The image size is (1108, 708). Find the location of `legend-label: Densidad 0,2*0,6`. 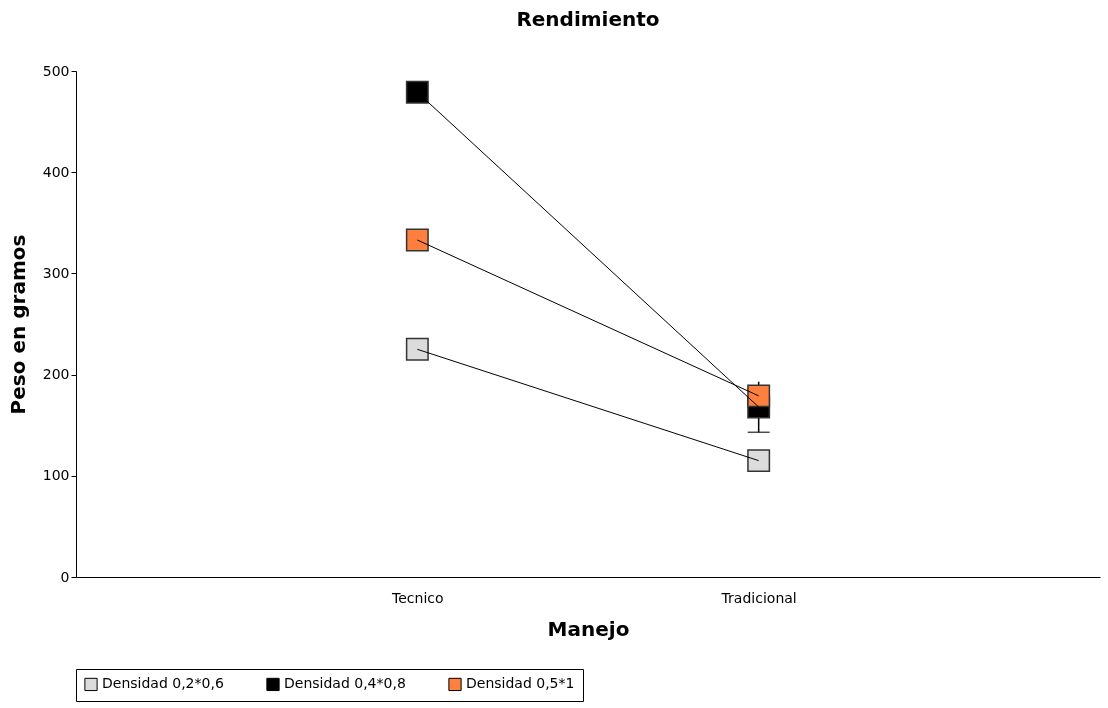

legend-label: Densidad 0,2*0,6 is located at coordinates (163, 683).